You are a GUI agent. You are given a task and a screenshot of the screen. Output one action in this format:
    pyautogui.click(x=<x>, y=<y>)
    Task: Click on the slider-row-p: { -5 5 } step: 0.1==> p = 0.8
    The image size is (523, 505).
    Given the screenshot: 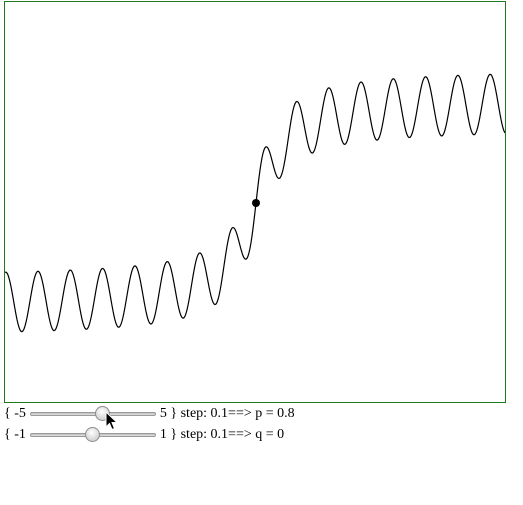 What is the action you would take?
    pyautogui.click(x=149, y=414)
    